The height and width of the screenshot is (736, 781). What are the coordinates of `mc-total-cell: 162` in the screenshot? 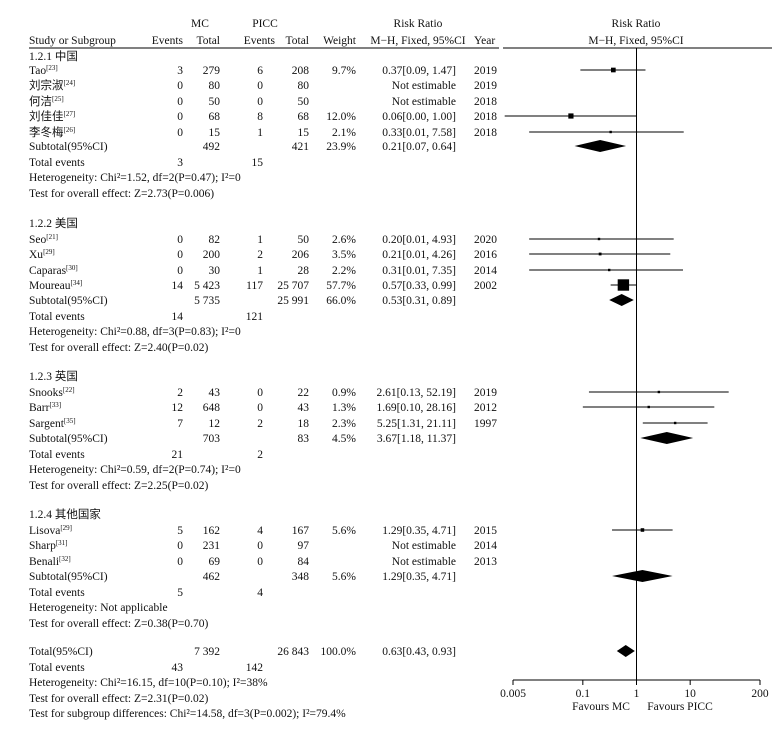 It's located at (212, 531).